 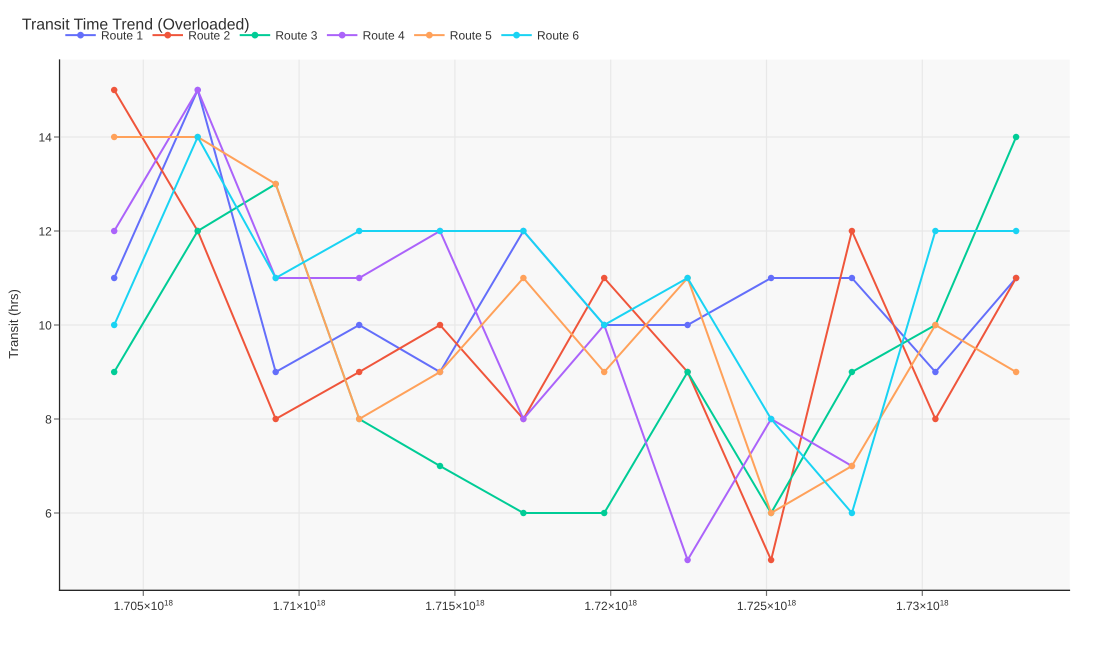 What do you see at coordinates (922, 605) in the screenshot?
I see `svg-text: 1.73×10¹⁸` at bounding box center [922, 605].